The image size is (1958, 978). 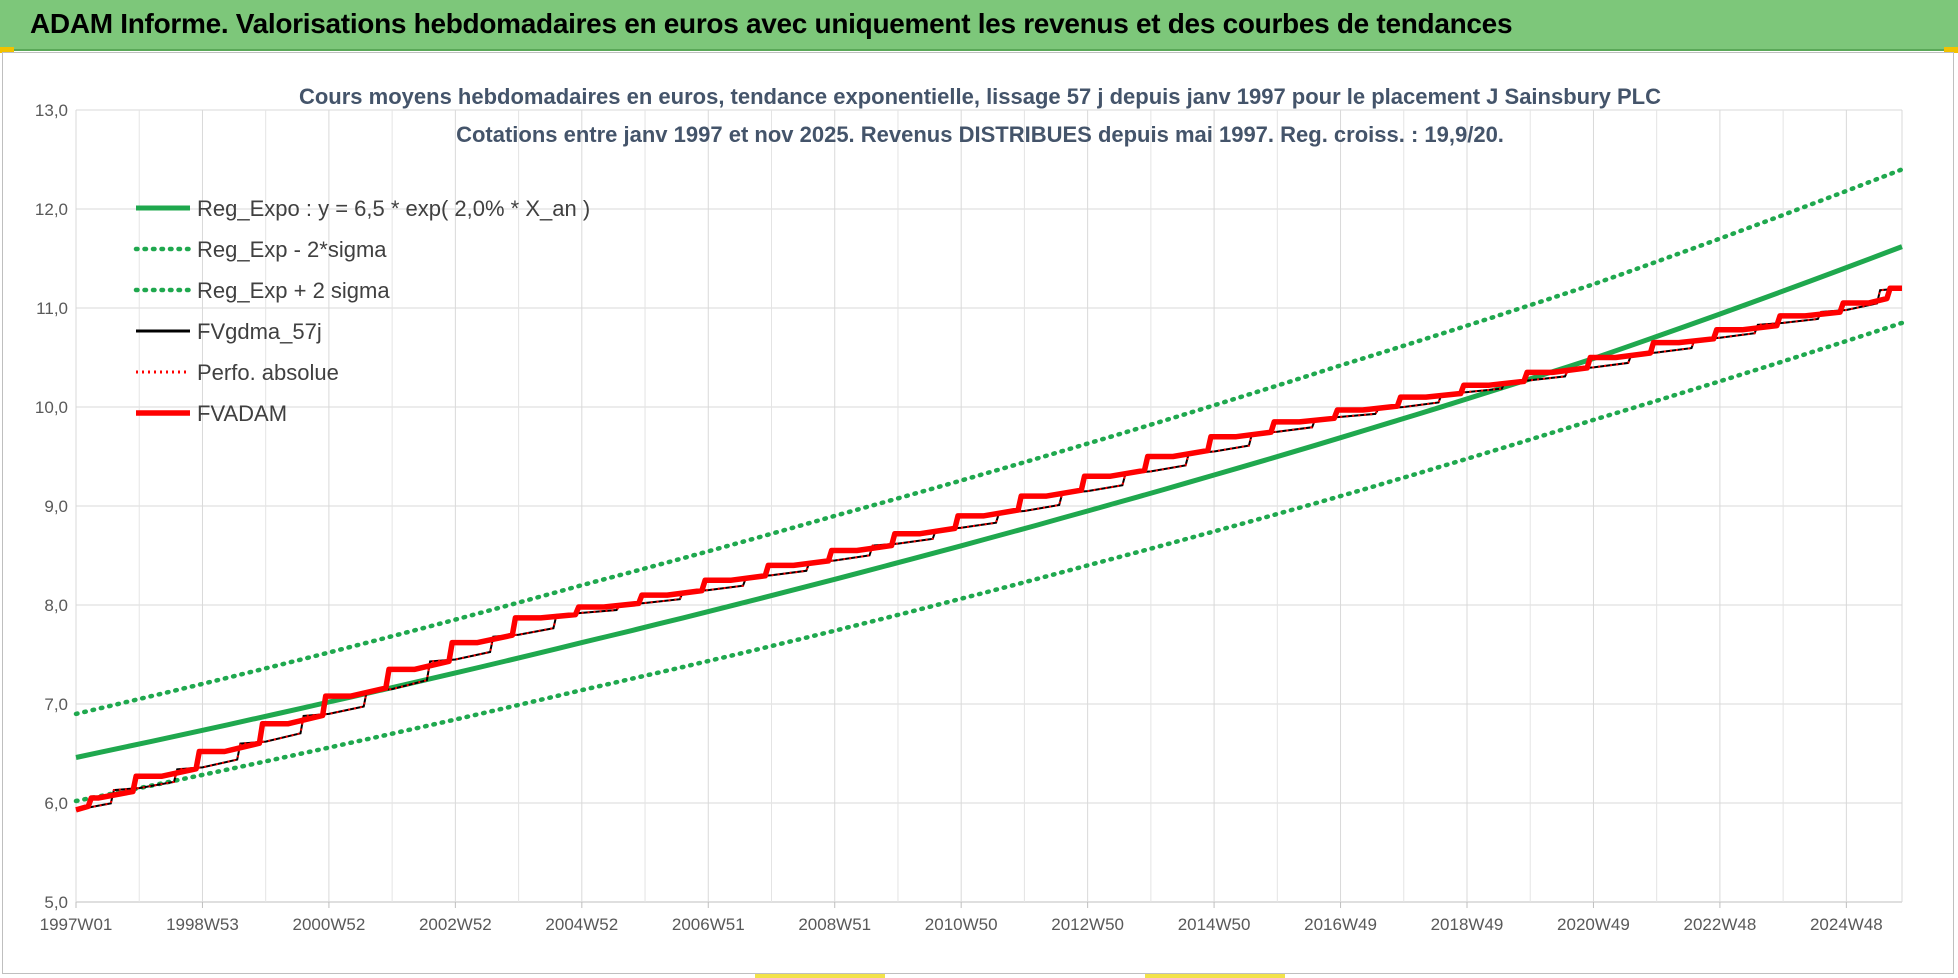 I want to click on x-tick-label: 1997W01, so click(x=76, y=924).